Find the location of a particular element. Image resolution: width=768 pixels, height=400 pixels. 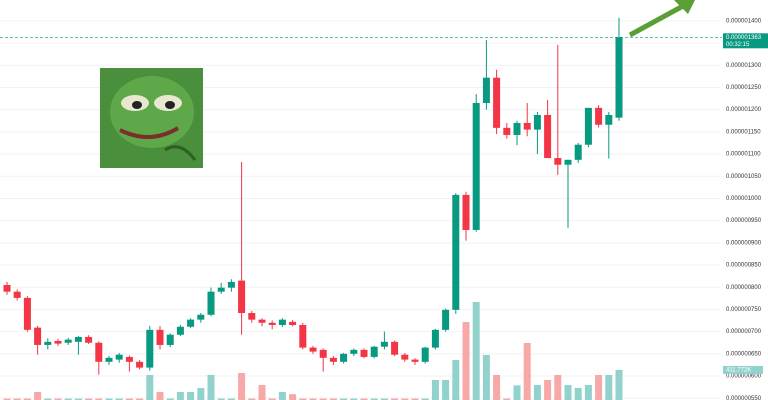

y-tick-label: 0.000001400 is located at coordinates (744, 21).